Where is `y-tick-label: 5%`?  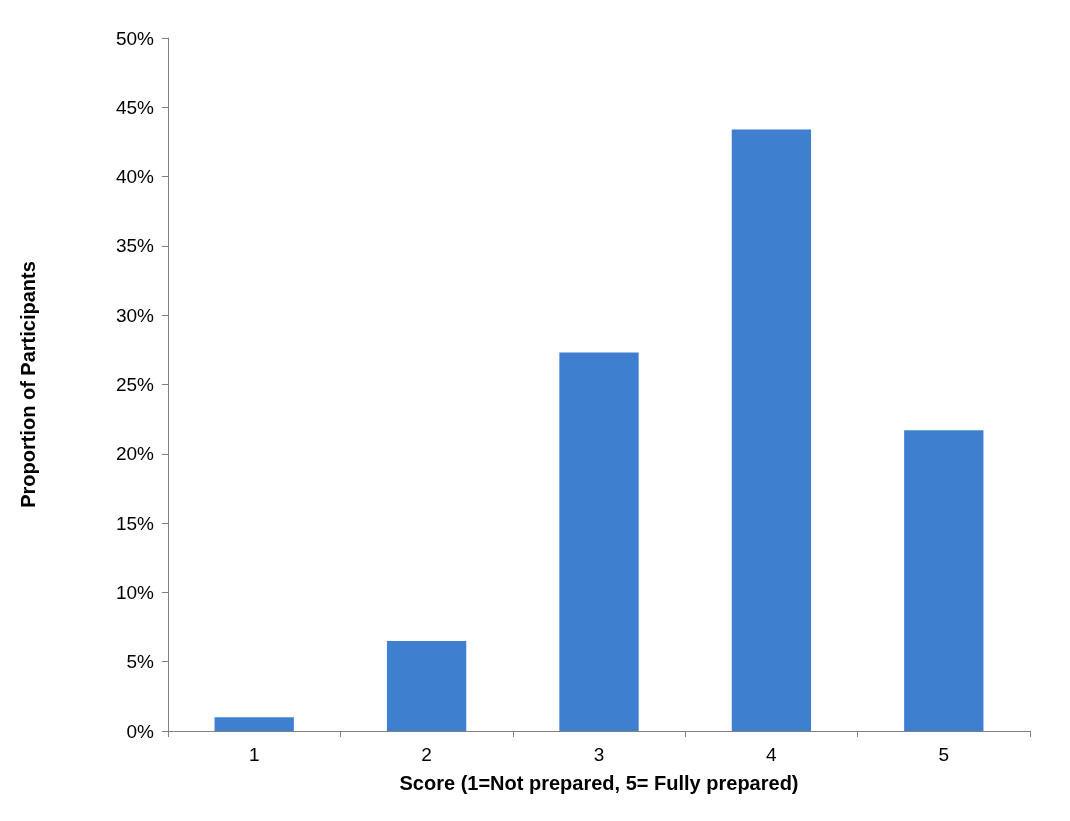 y-tick-label: 5% is located at coordinates (140, 662).